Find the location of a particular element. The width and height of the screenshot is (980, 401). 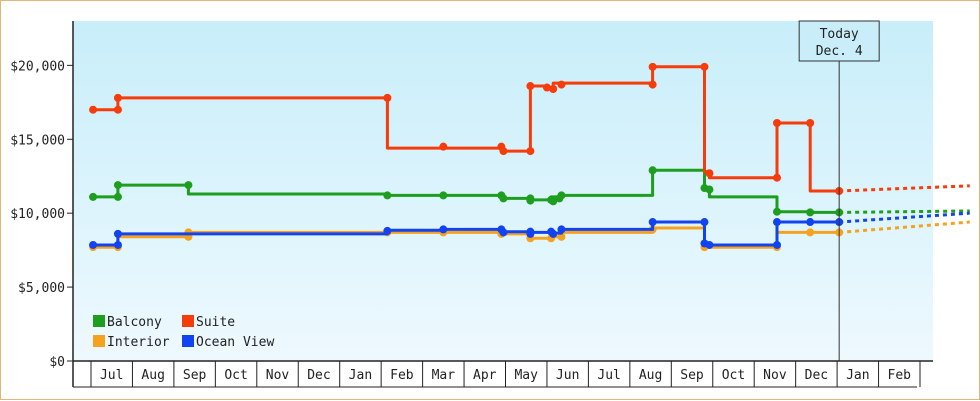

today-box is located at coordinates (839, 41).